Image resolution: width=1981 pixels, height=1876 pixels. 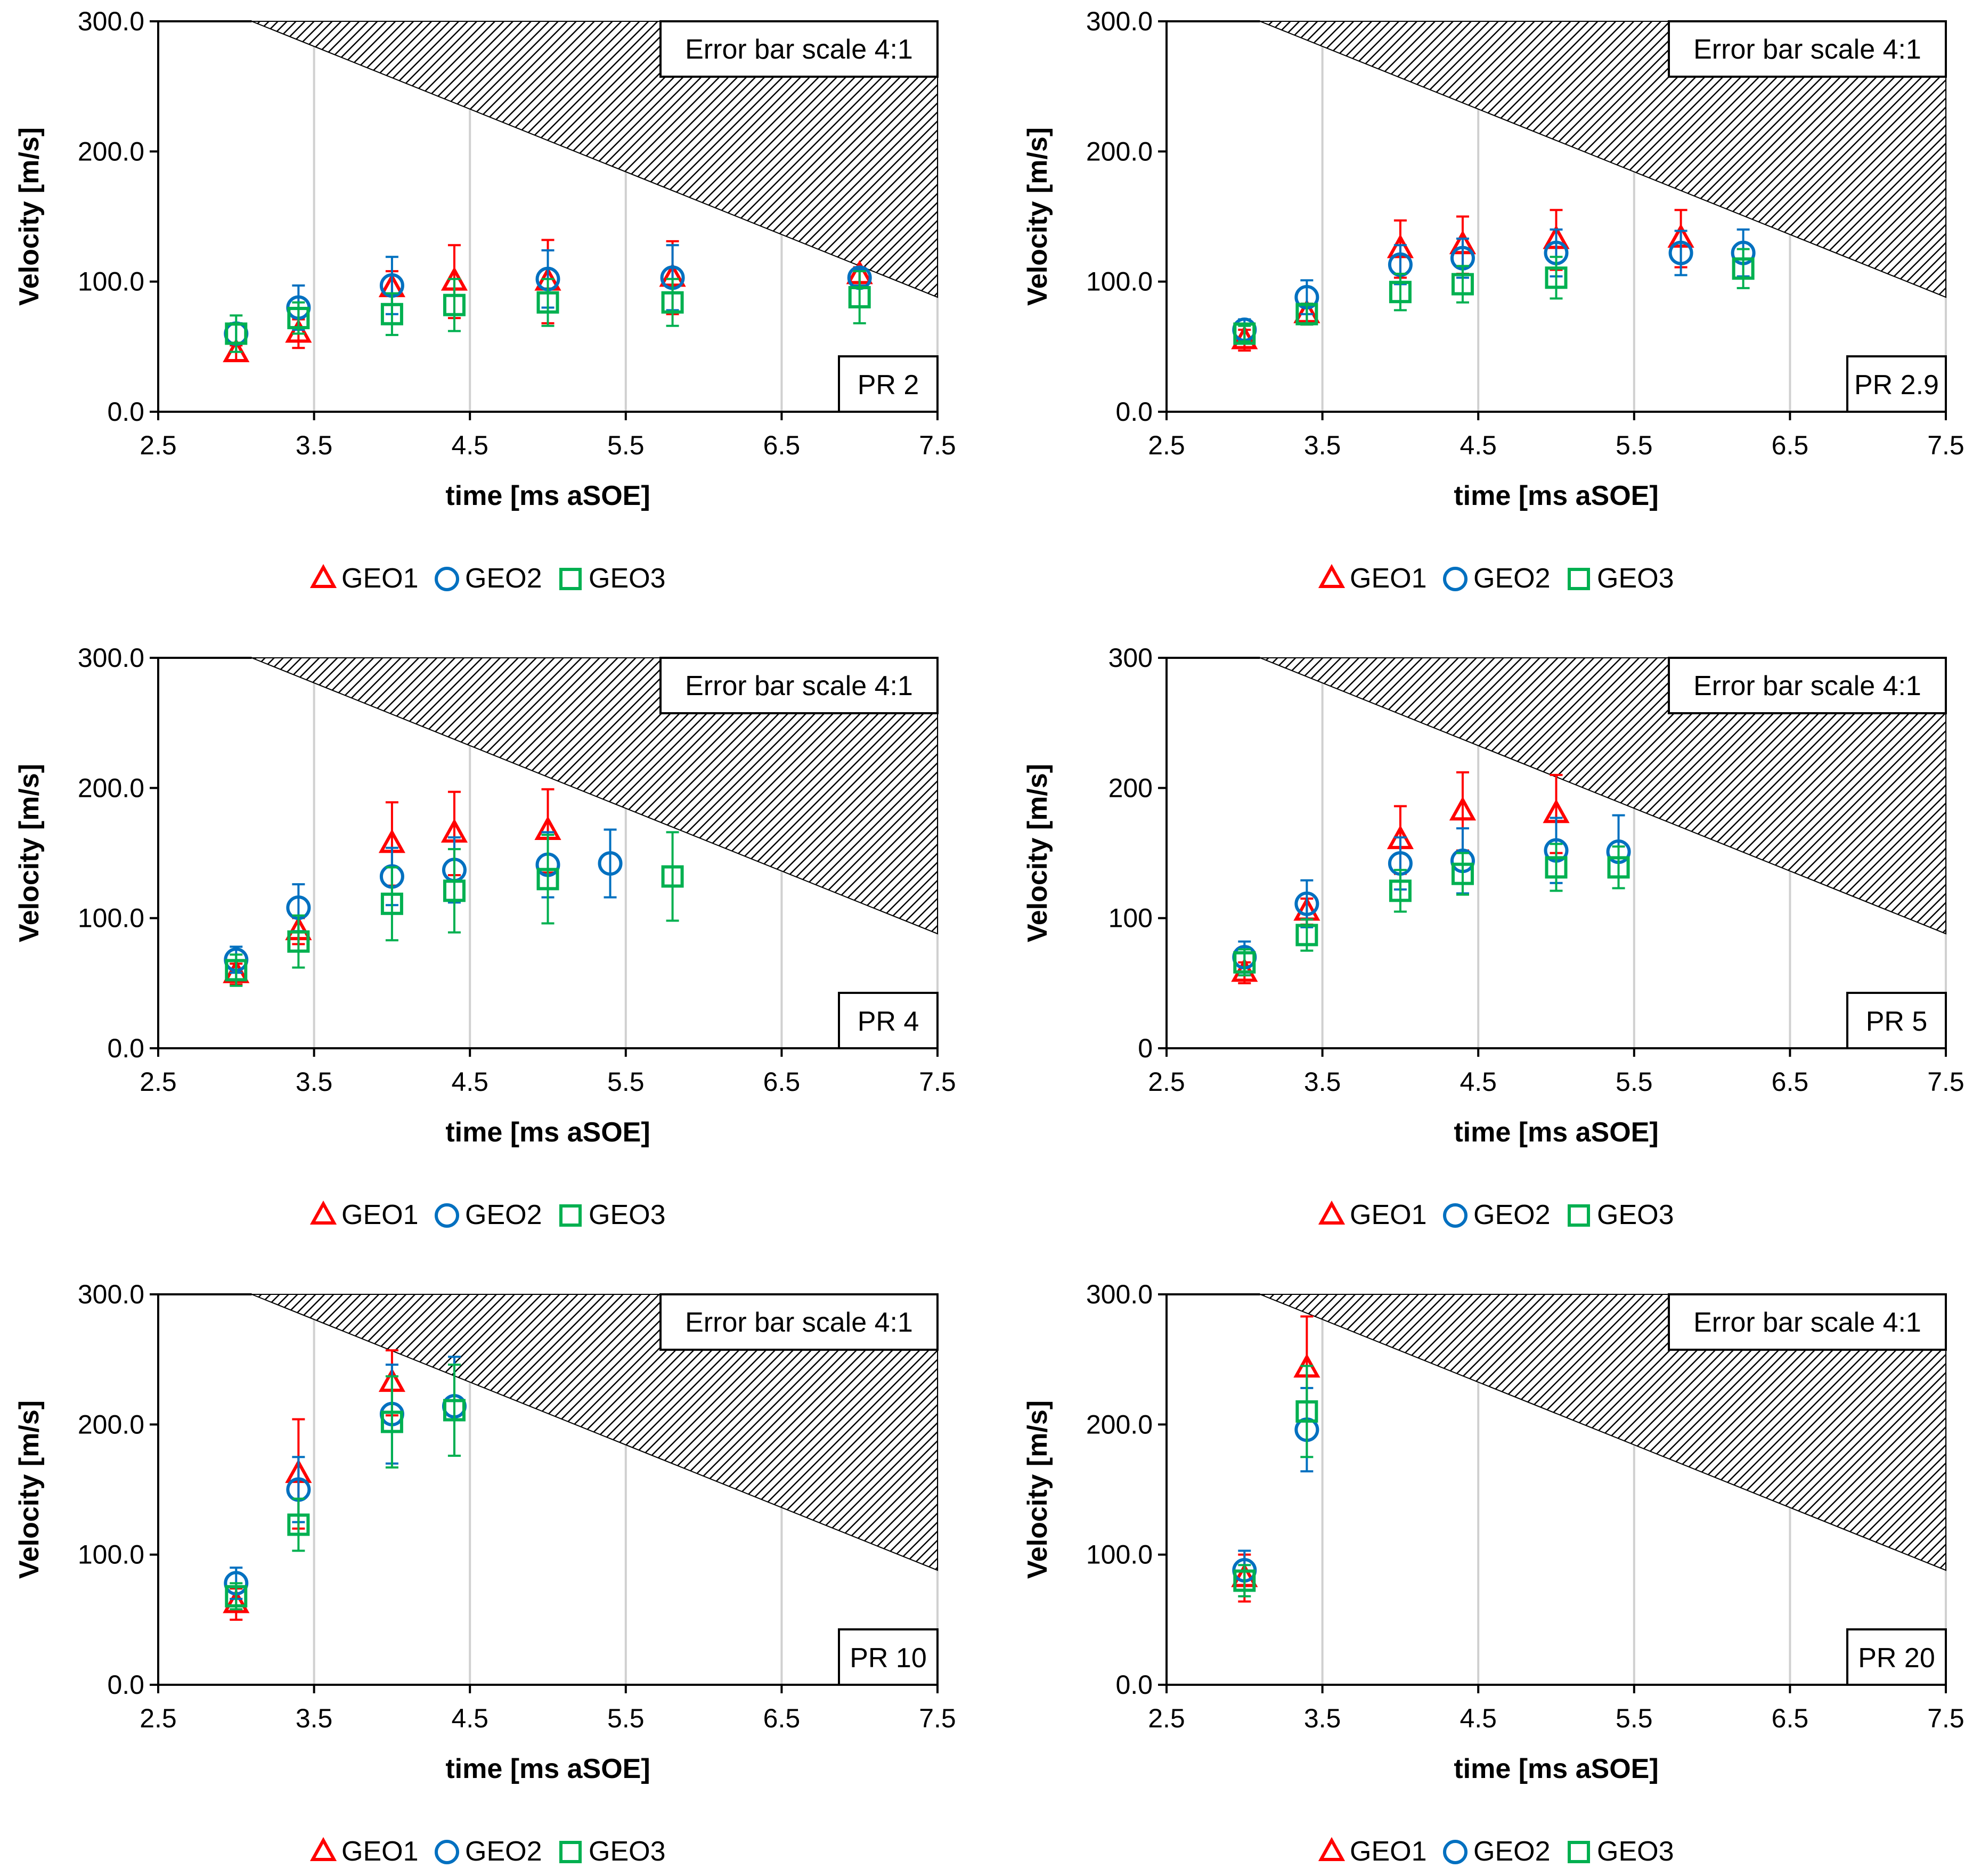 I want to click on panel-label: PR 10, so click(x=888, y=1658).